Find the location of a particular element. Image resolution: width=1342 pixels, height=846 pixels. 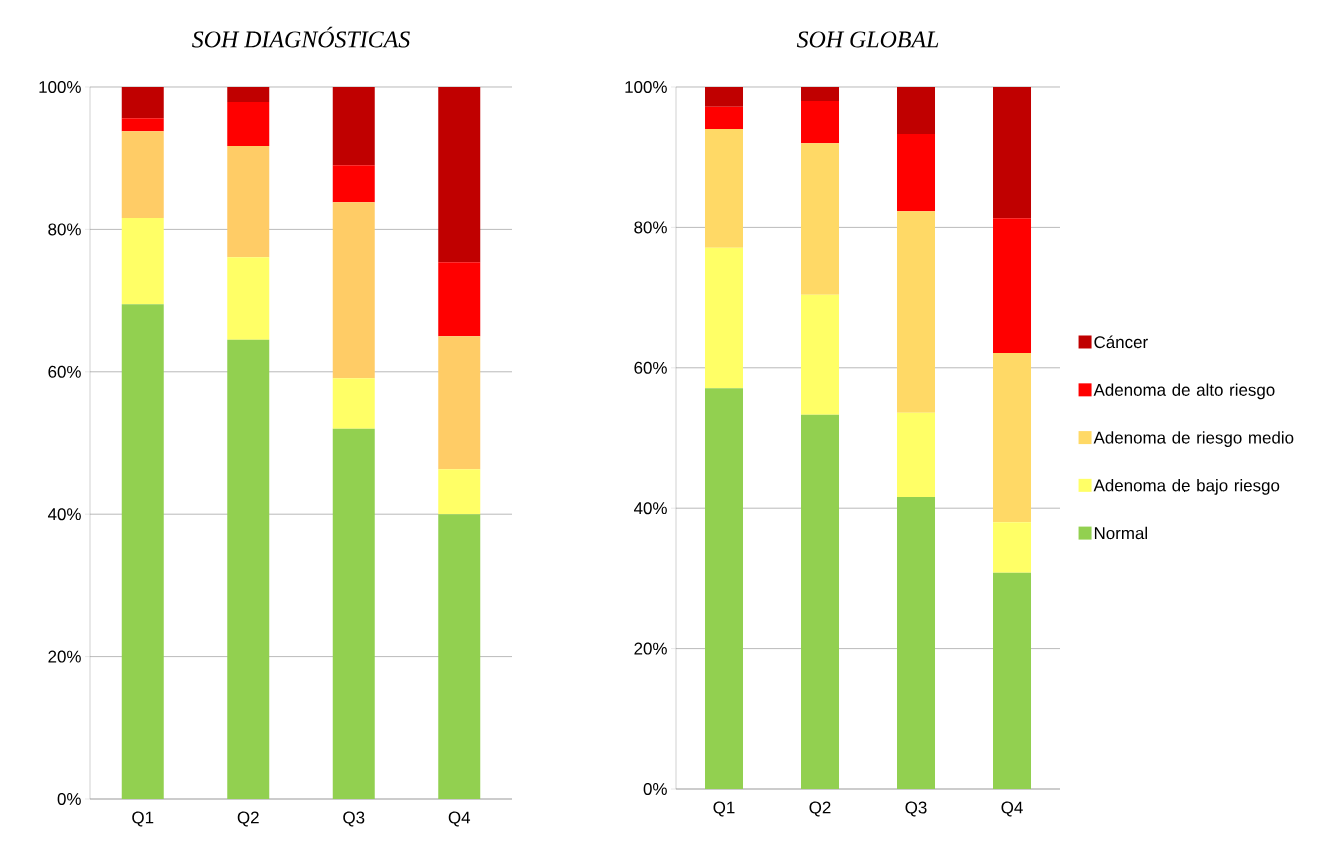

legend-label: Adenoma de riesgo medio is located at coordinates (1193, 439).